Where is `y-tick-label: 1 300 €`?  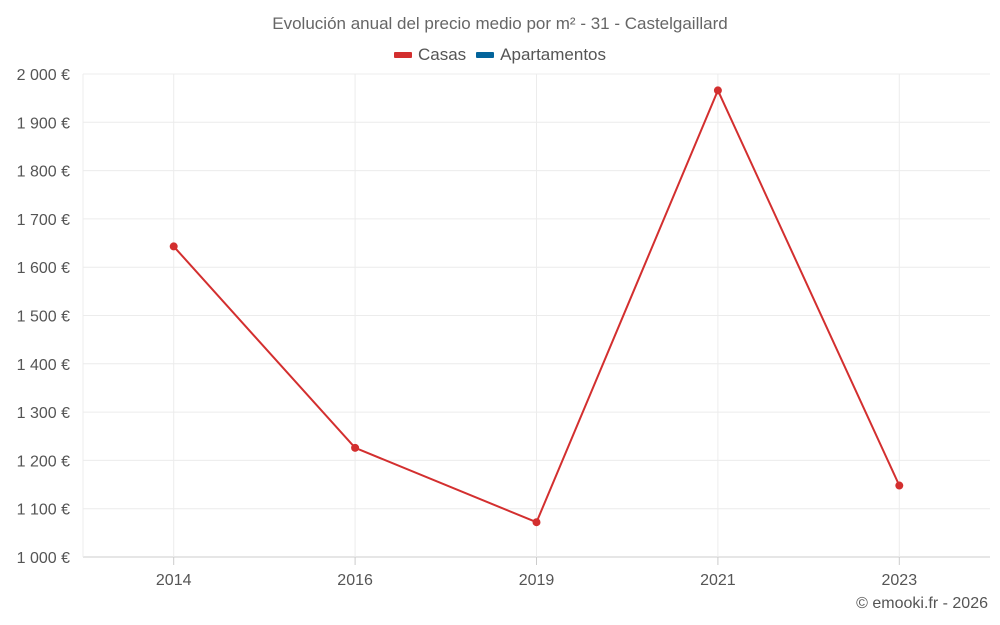
y-tick-label: 1 300 € is located at coordinates (43, 413).